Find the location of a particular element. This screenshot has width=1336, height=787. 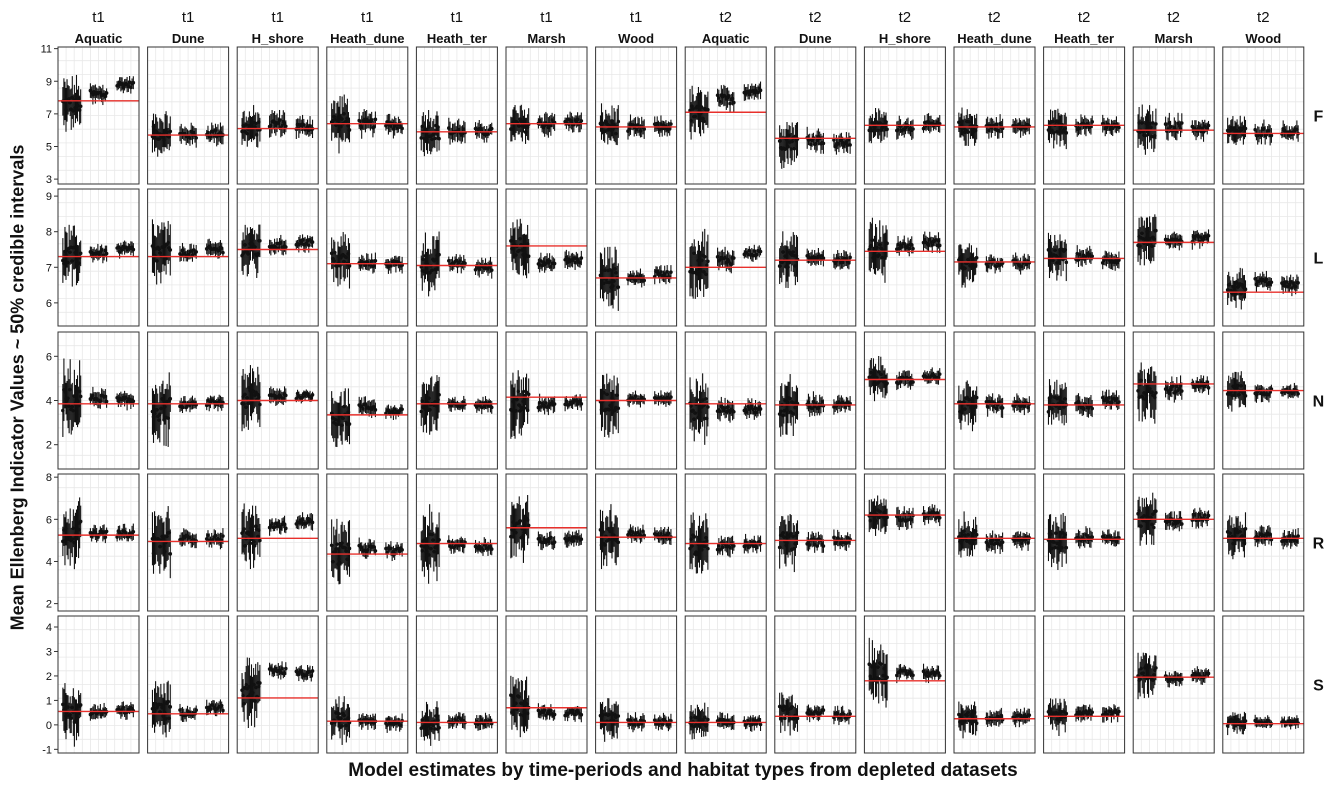

habitat-strip-label: Marsh is located at coordinates (1174, 38).